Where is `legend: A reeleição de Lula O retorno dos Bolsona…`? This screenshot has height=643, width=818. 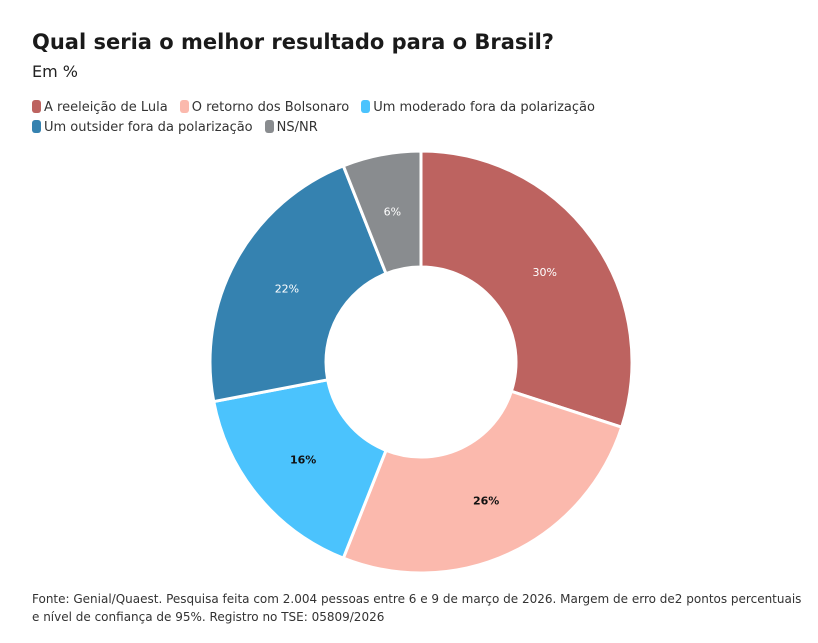 legend: A reeleição de Lula O retorno dos Bolsona… is located at coordinates (332, 118).